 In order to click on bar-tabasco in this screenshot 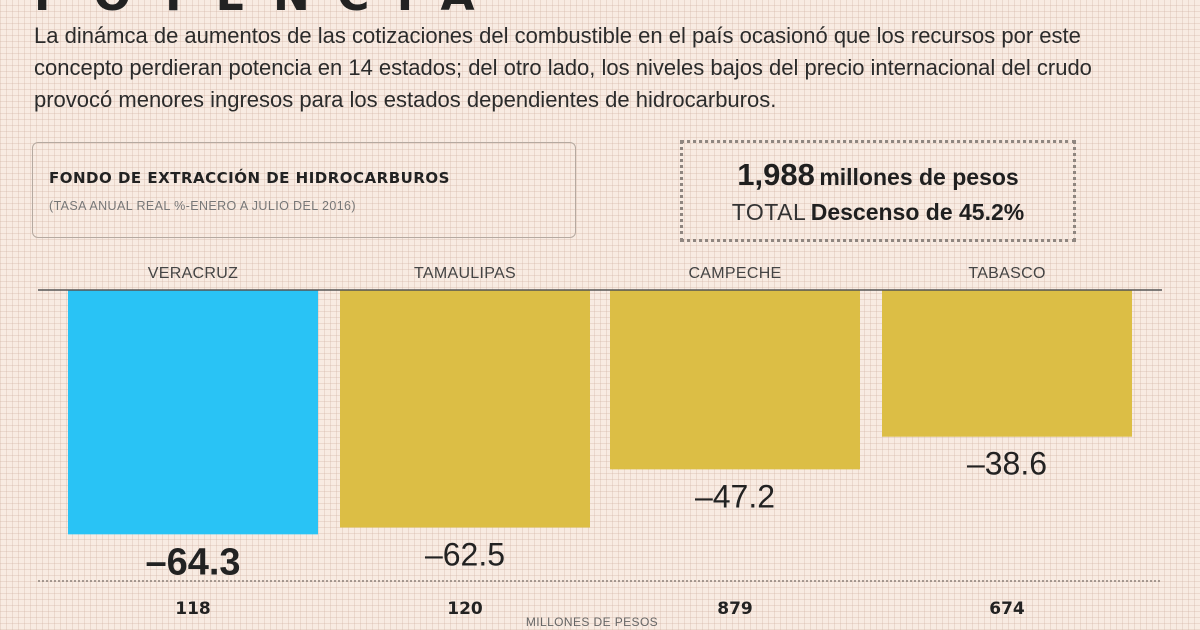, I will do `click(1007, 363)`.